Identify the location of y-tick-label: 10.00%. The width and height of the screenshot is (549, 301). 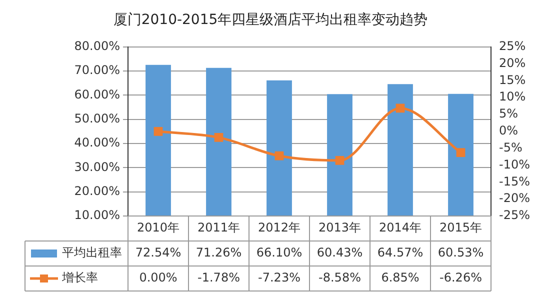
(97, 215).